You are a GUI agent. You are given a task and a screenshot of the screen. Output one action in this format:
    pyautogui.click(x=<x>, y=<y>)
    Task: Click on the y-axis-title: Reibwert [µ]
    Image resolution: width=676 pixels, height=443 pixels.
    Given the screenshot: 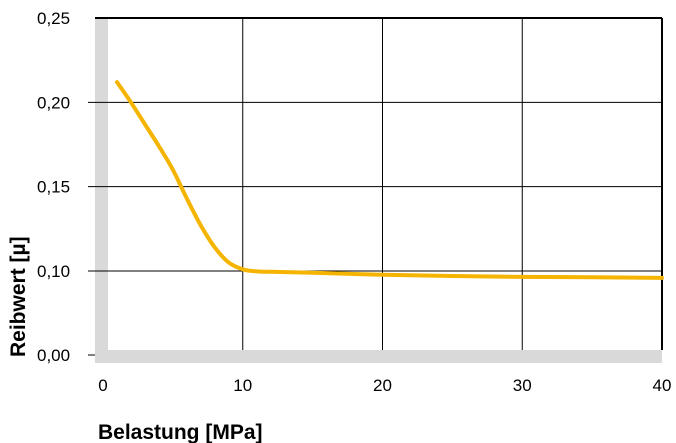 What is the action you would take?
    pyautogui.click(x=18, y=296)
    